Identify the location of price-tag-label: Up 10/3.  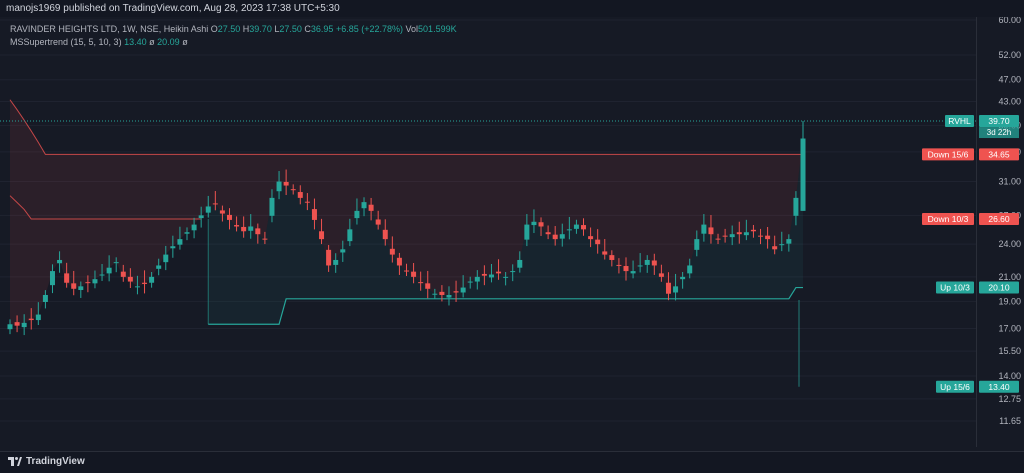
(955, 288).